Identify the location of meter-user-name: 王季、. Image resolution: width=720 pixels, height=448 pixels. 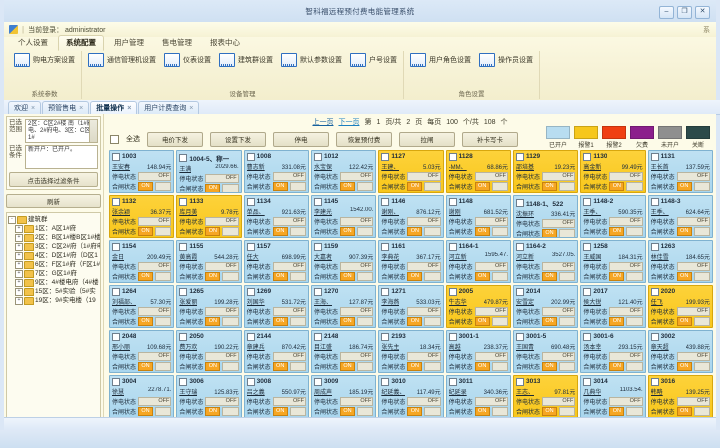
(659, 212).